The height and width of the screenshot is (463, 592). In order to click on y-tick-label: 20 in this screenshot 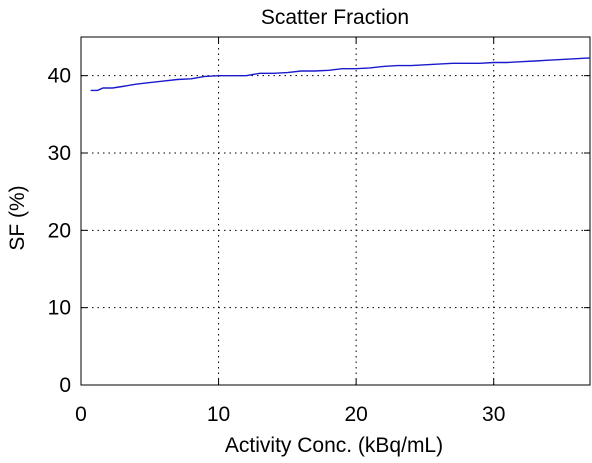, I will do `click(59, 230)`.